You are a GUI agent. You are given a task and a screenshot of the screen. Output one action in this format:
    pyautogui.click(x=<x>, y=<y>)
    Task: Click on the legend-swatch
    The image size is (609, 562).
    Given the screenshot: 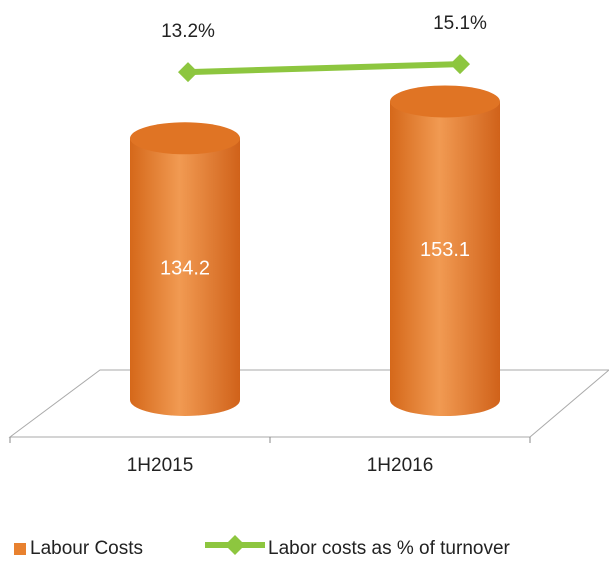 What is the action you would take?
    pyautogui.click(x=20, y=549)
    